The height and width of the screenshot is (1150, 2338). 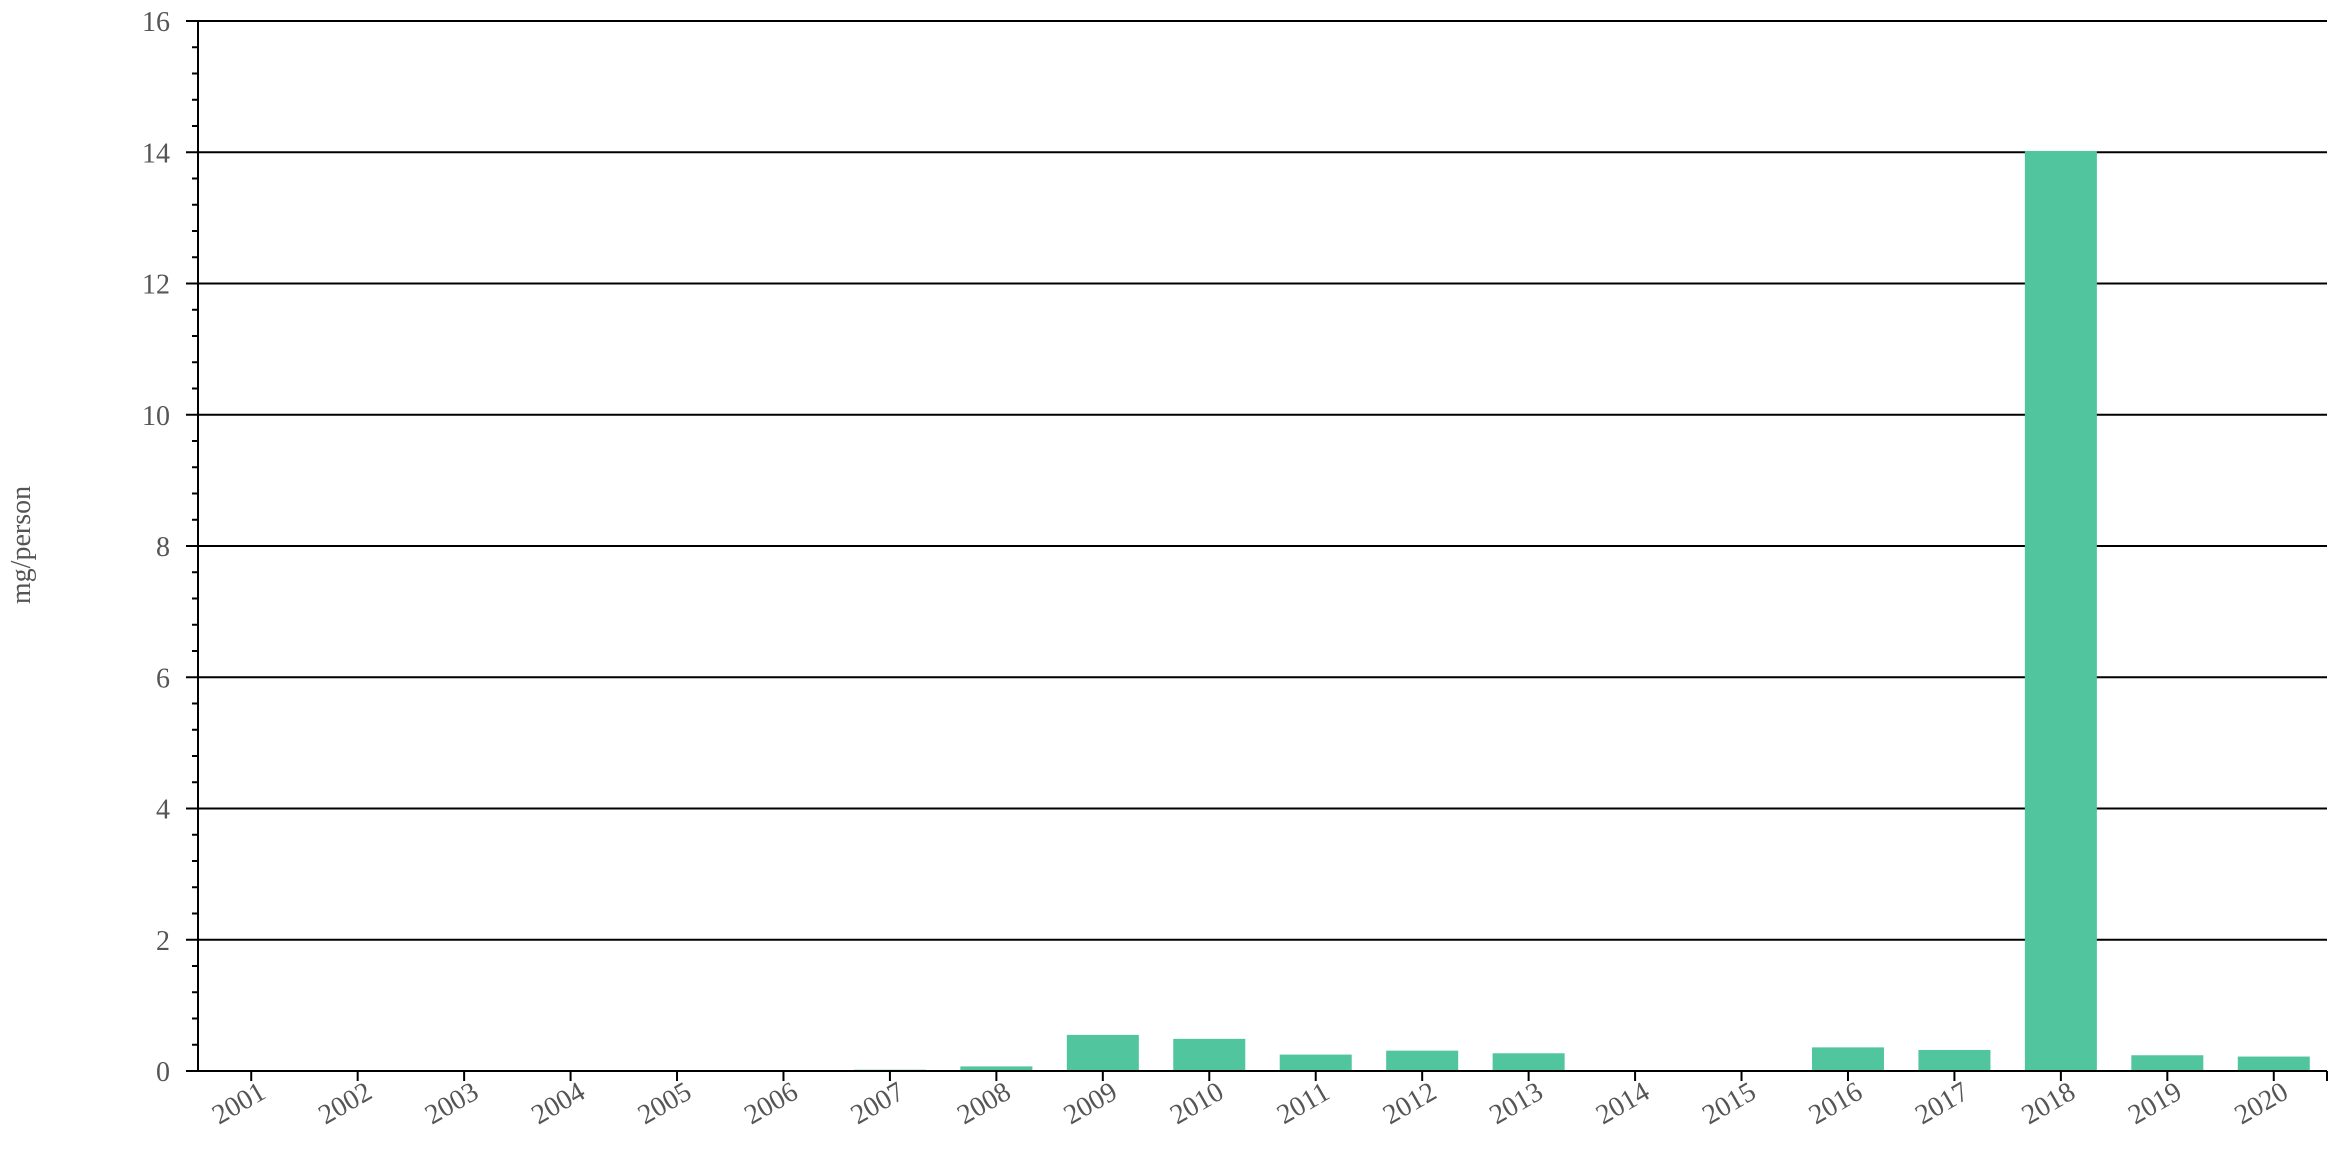 I want to click on x-tick-label: 2013, so click(x=1516, y=1103).